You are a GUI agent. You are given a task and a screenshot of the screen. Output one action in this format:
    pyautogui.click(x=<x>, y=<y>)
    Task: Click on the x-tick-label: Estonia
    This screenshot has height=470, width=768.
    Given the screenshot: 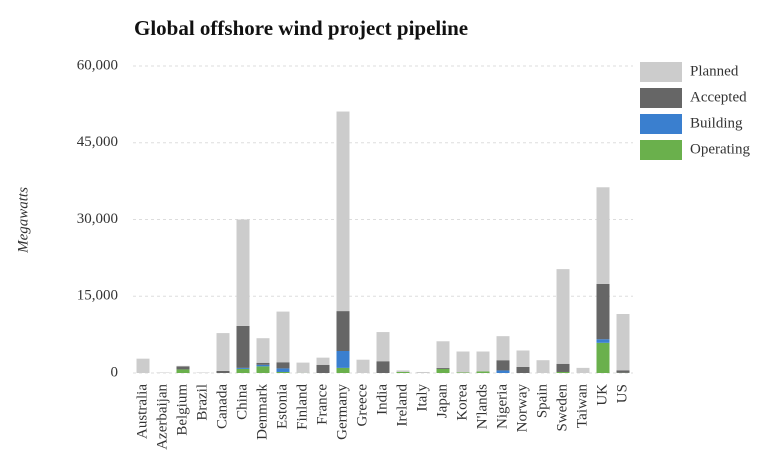 What is the action you would take?
    pyautogui.click(x=282, y=406)
    